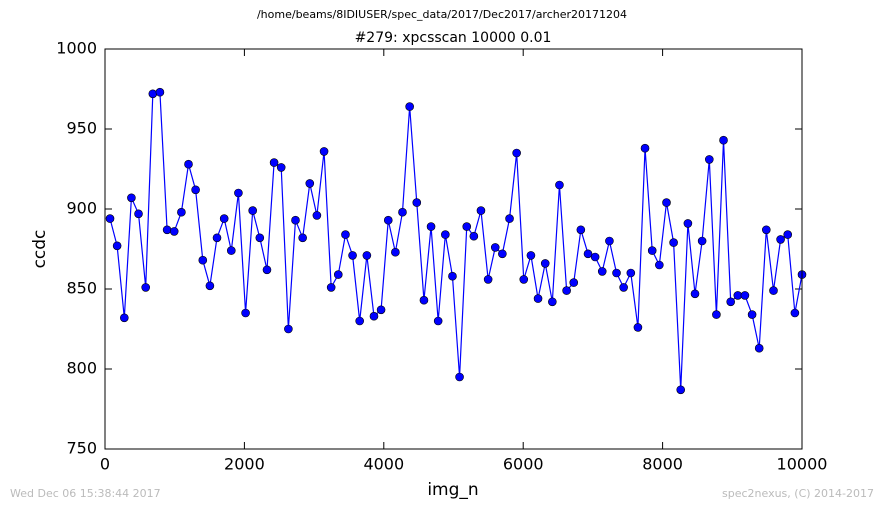 This screenshot has width=884, height=509. Describe the element at coordinates (76, 48) in the screenshot. I see `y-tick-label: 1000` at that location.